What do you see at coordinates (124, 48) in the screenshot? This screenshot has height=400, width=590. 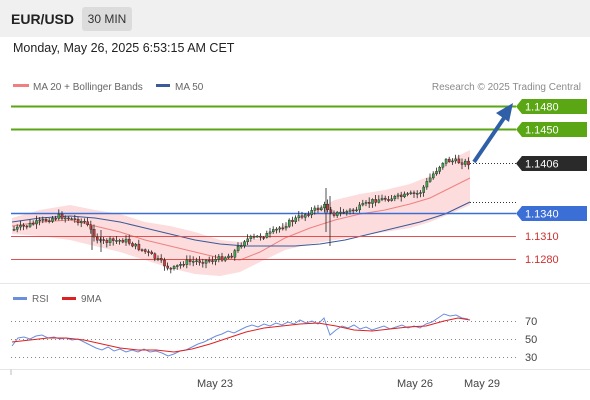 I see `timestamp: Monday, May 26, 2025 6:53:15 AM CET` at bounding box center [124, 48].